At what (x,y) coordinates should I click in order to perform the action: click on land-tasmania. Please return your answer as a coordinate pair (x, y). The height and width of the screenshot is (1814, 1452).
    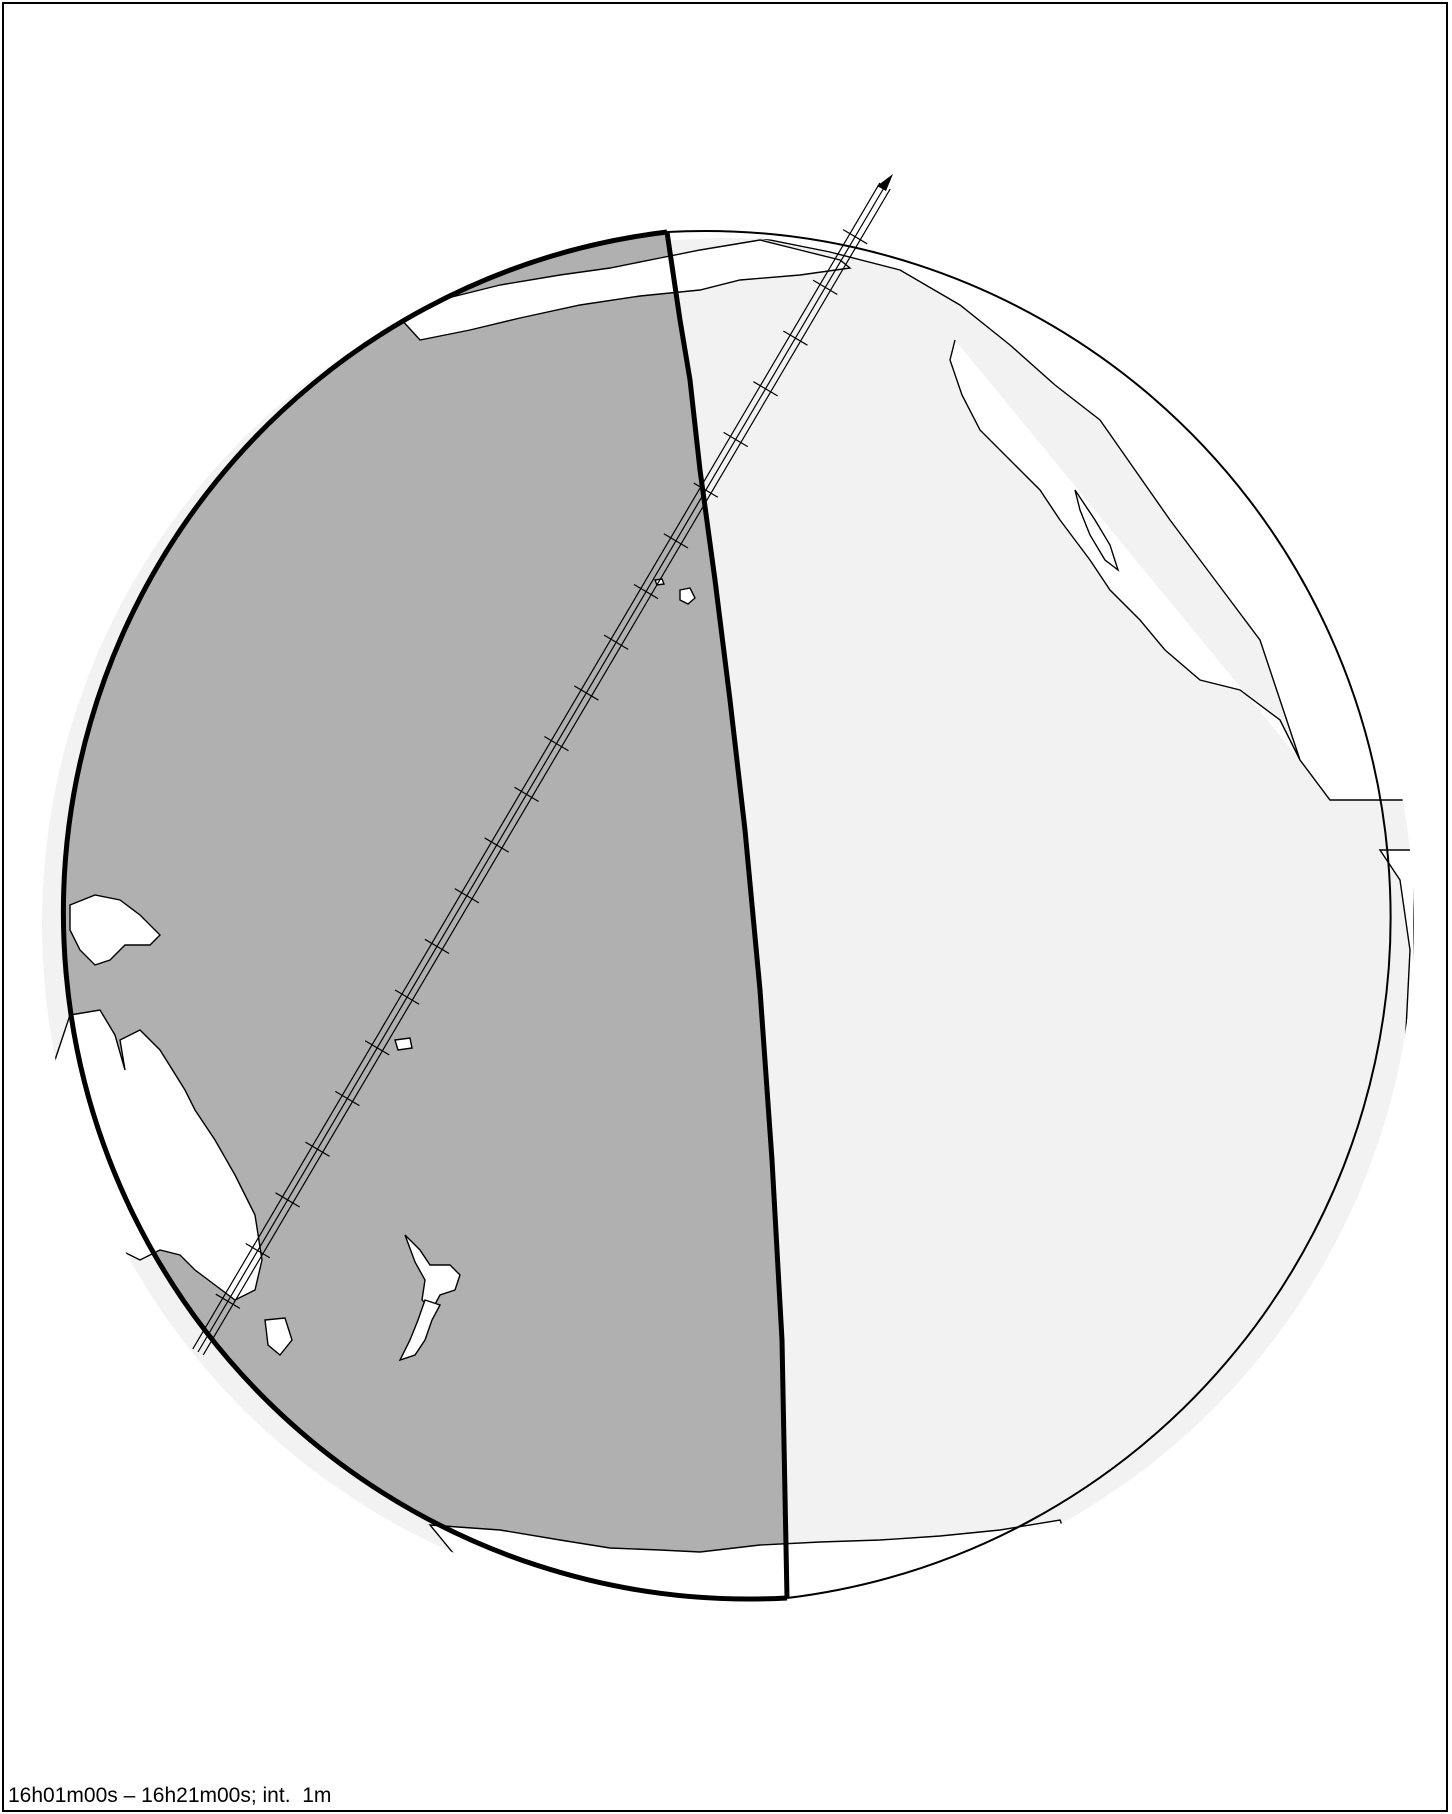
    Looking at the image, I should click on (278, 1336).